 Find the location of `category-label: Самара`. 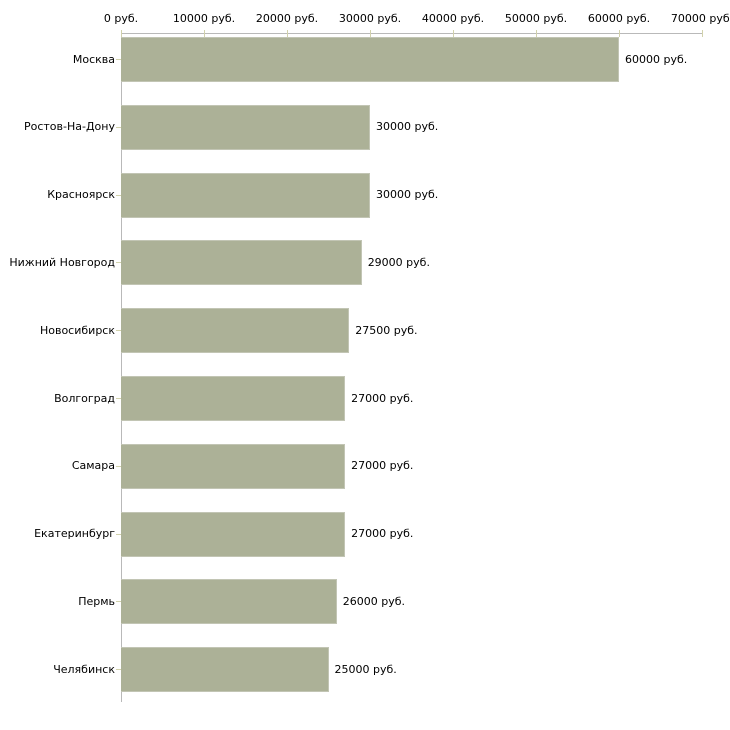

category-label: Самара is located at coordinates (93, 466).